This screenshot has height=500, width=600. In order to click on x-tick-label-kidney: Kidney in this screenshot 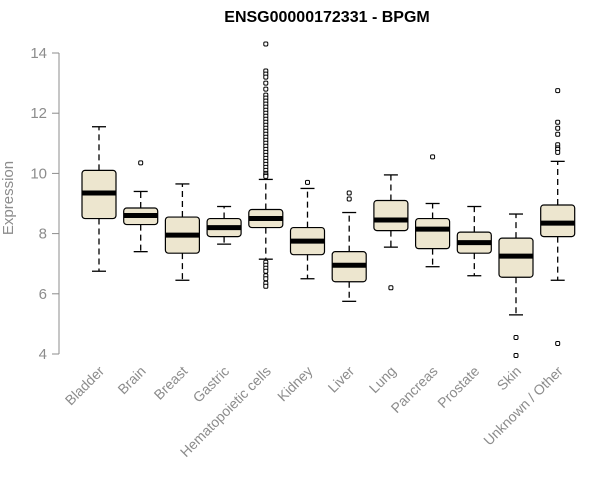, I will do `click(295, 384)`.